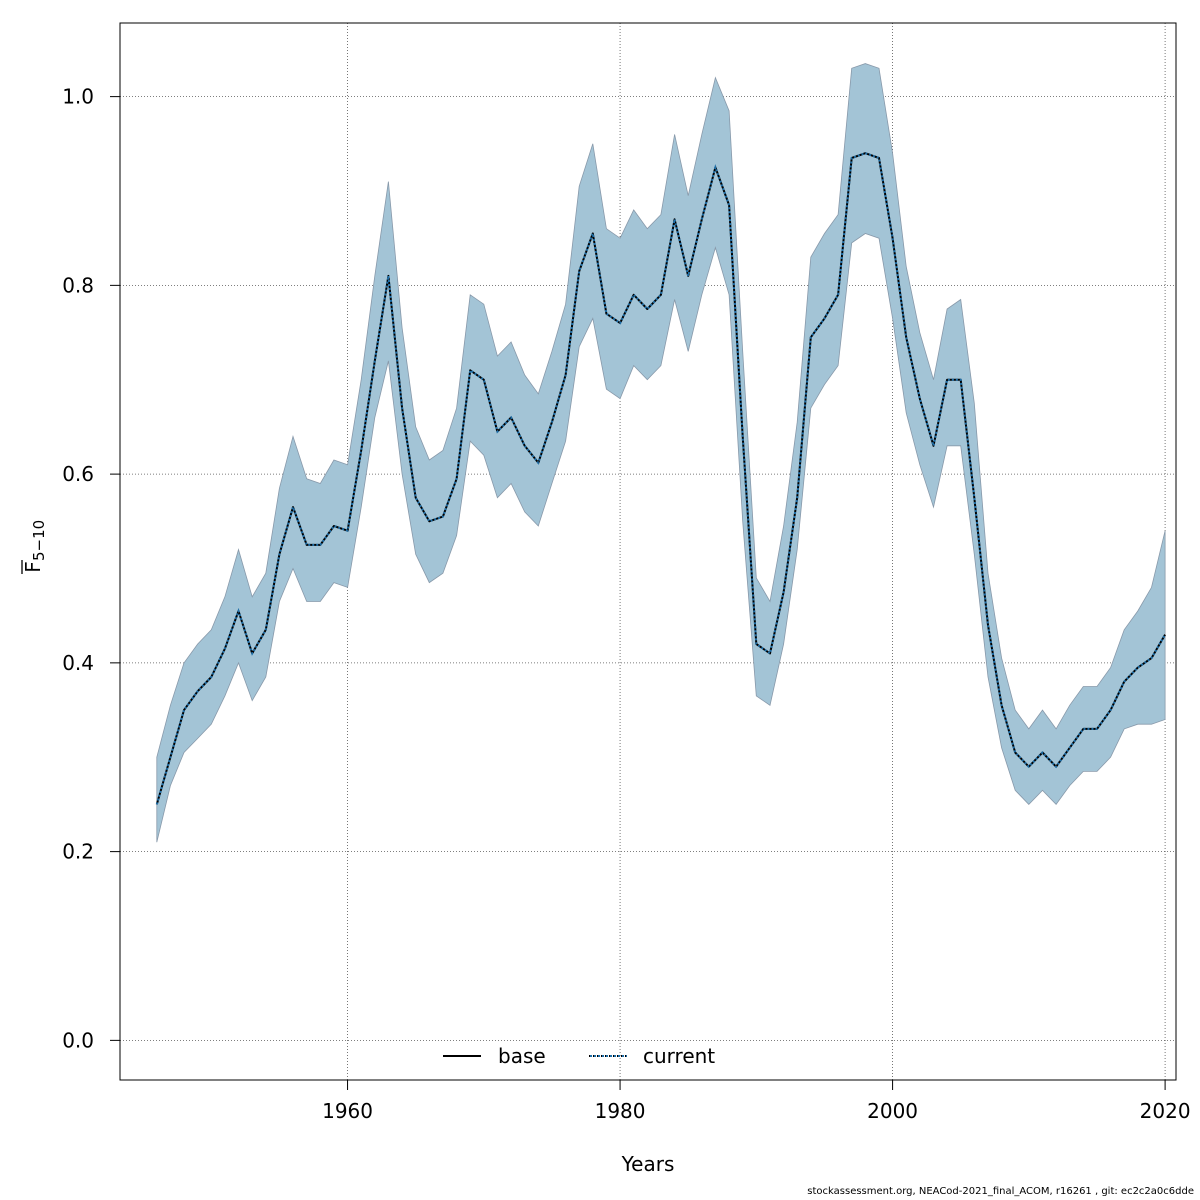 The height and width of the screenshot is (1200, 1200). What do you see at coordinates (679, 1056) in the screenshot?
I see `legend-label-current: current` at bounding box center [679, 1056].